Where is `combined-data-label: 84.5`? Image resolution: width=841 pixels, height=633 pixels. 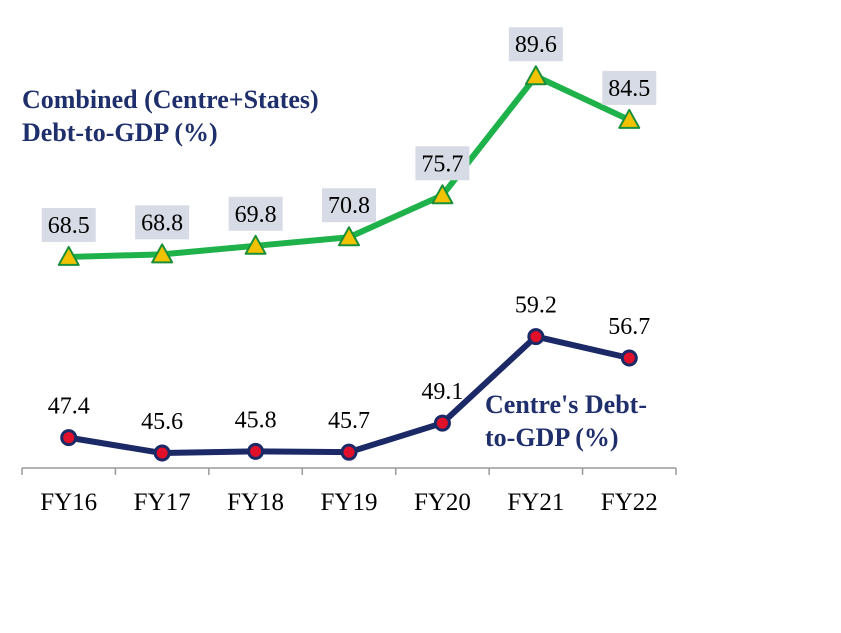
combined-data-label: 84.5 is located at coordinates (629, 89).